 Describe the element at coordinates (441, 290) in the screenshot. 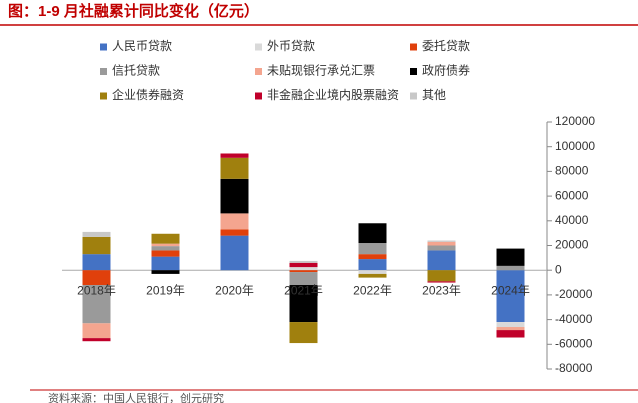

I see `x-tick-label: 2023年` at that location.